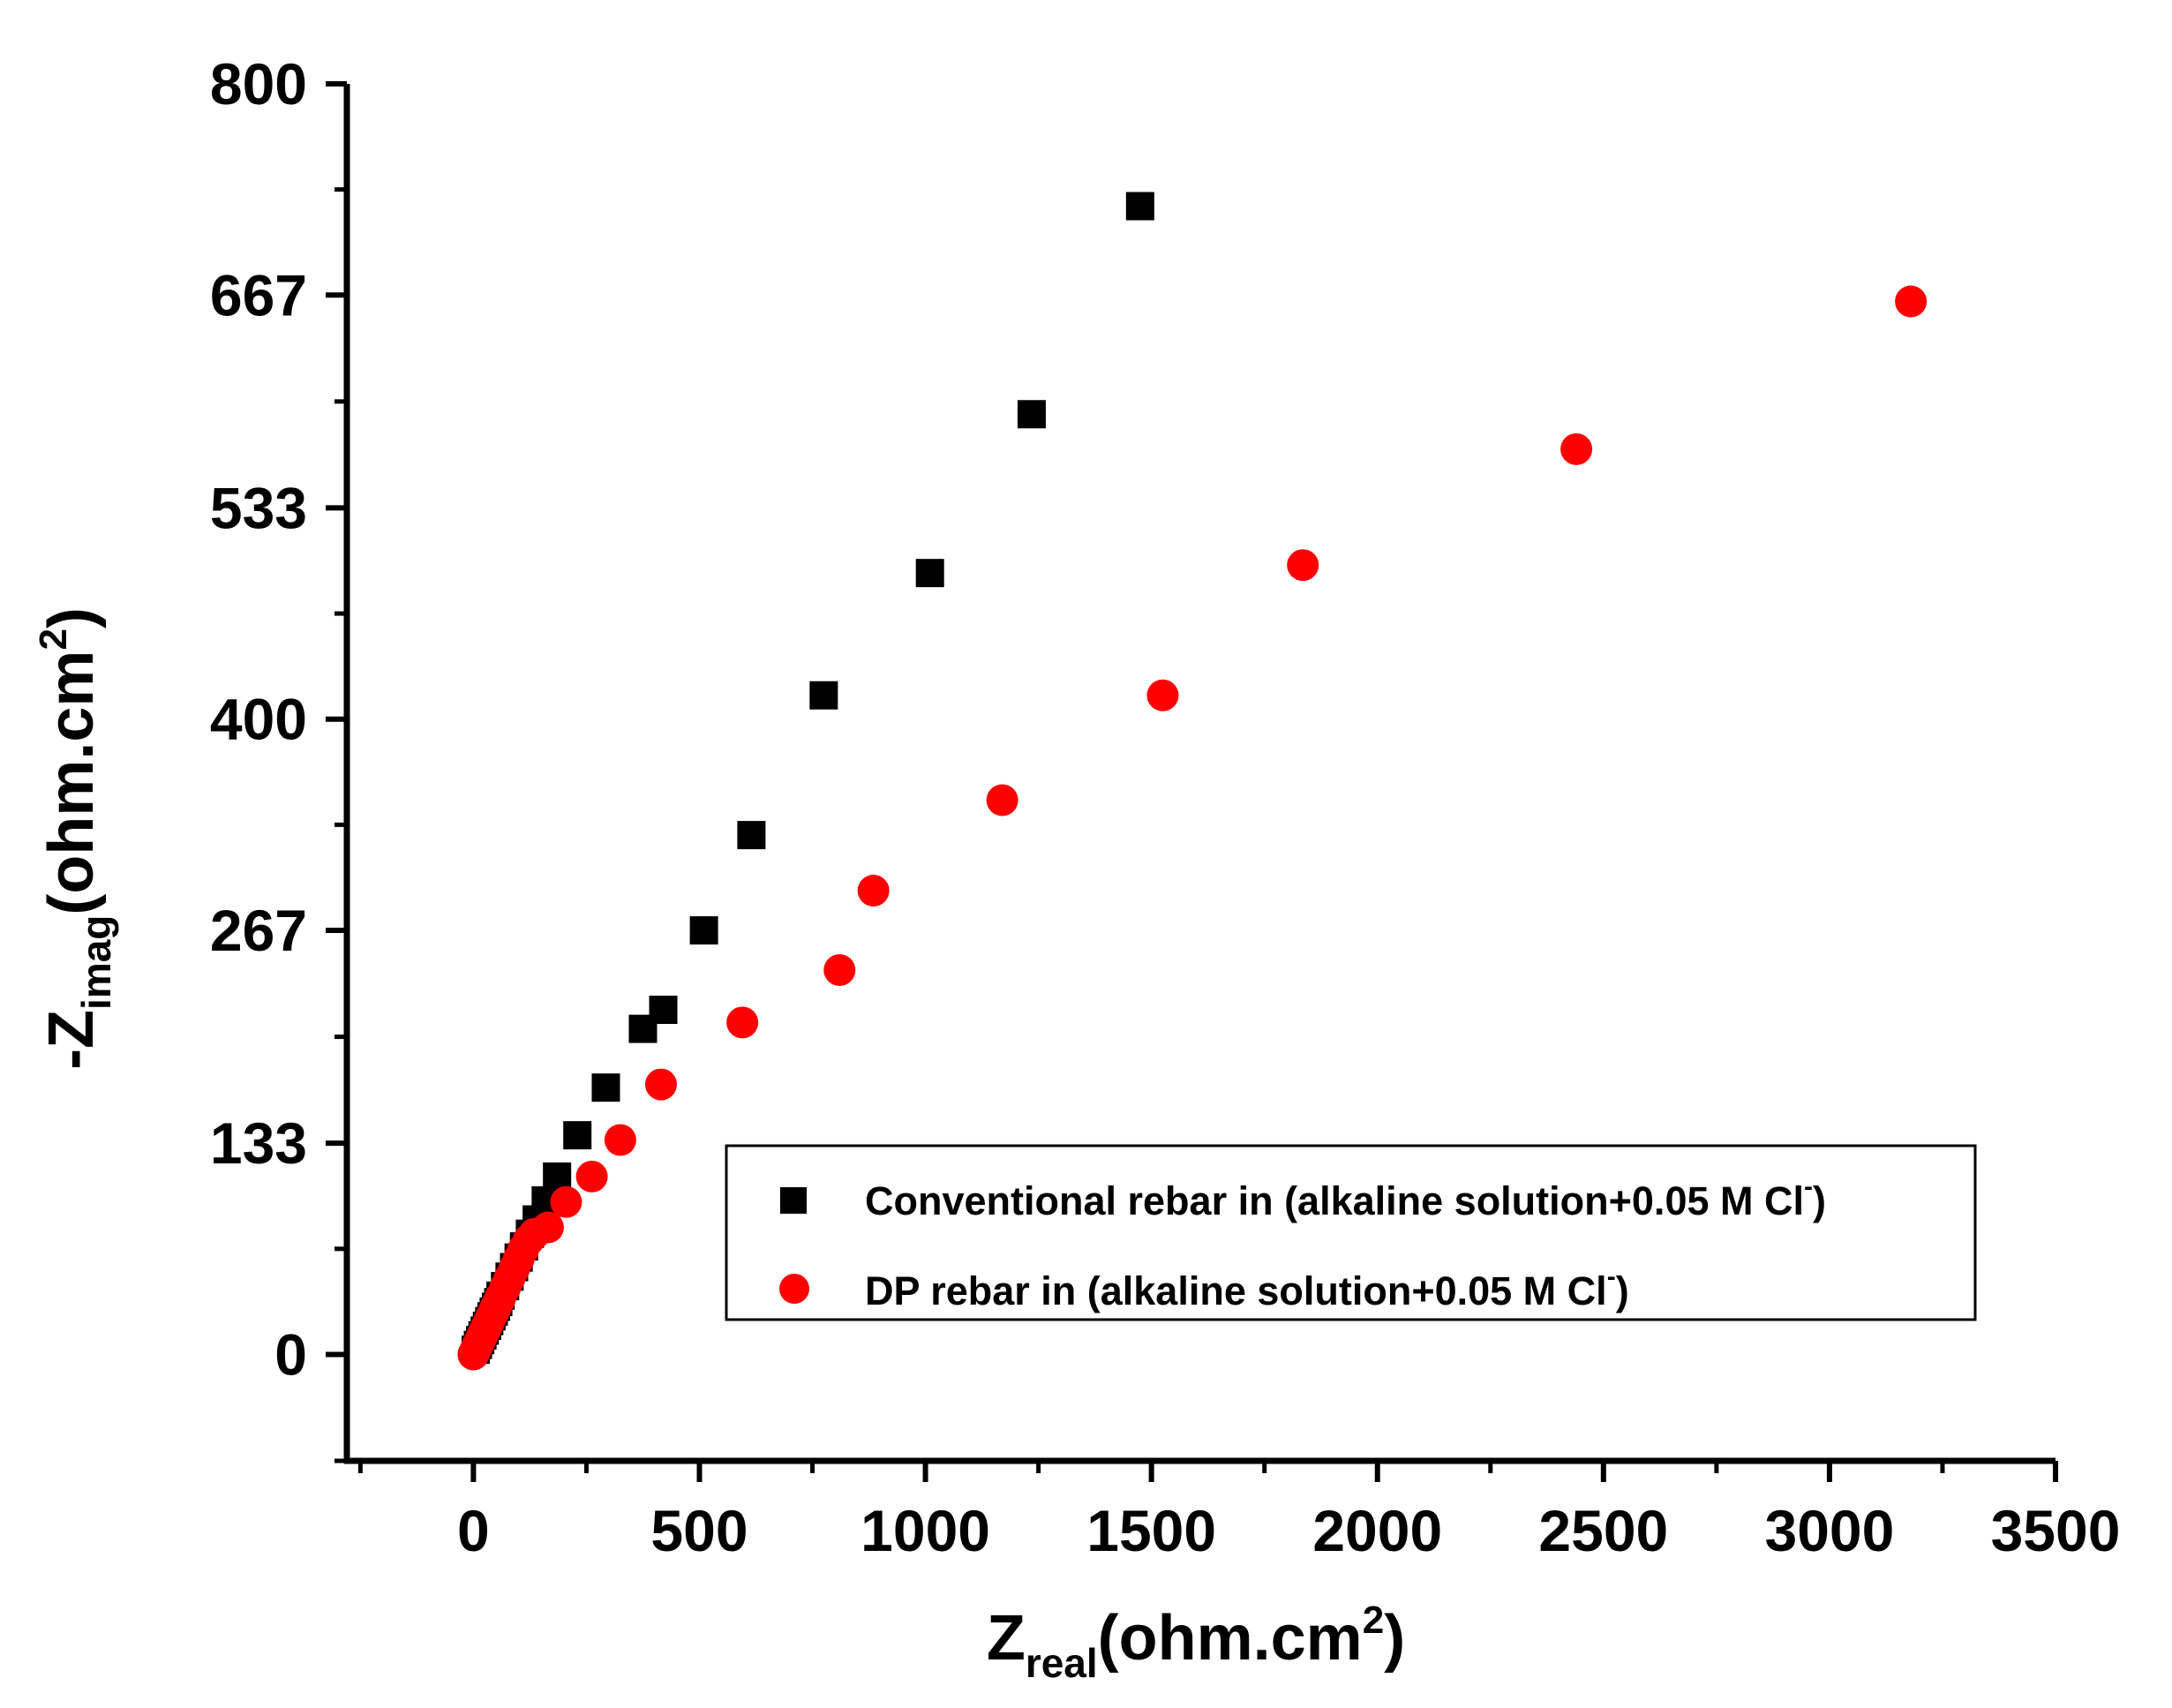 The width and height of the screenshot is (2172, 1708). Describe the element at coordinates (794, 1289) in the screenshot. I see `legend-marker-circle` at that location.